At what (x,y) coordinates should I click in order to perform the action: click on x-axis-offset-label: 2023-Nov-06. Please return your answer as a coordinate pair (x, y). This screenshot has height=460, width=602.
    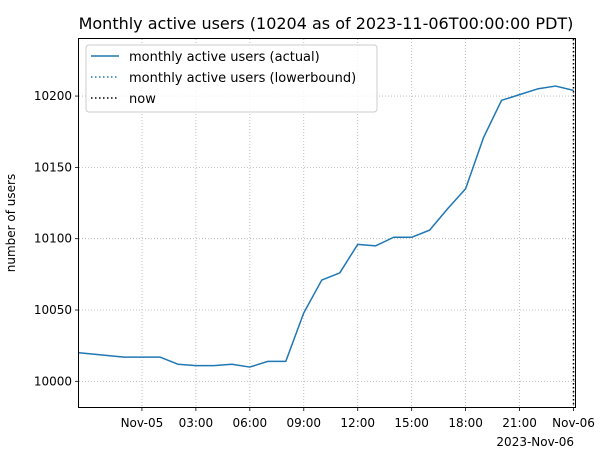
    Looking at the image, I should click on (535, 442).